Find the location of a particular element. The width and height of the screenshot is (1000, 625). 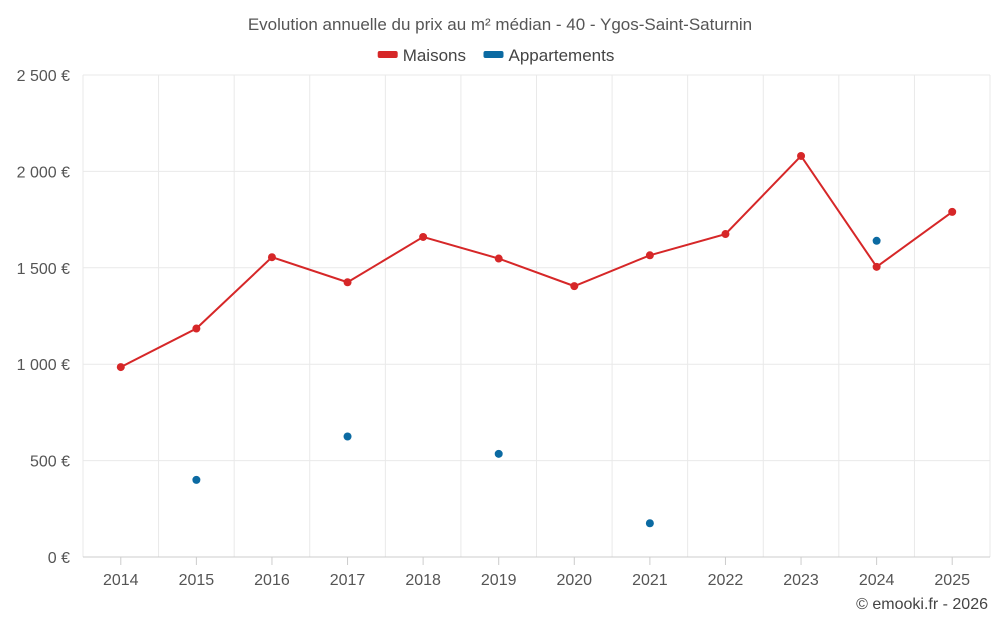

x-tick-label: 2023 is located at coordinates (801, 580).